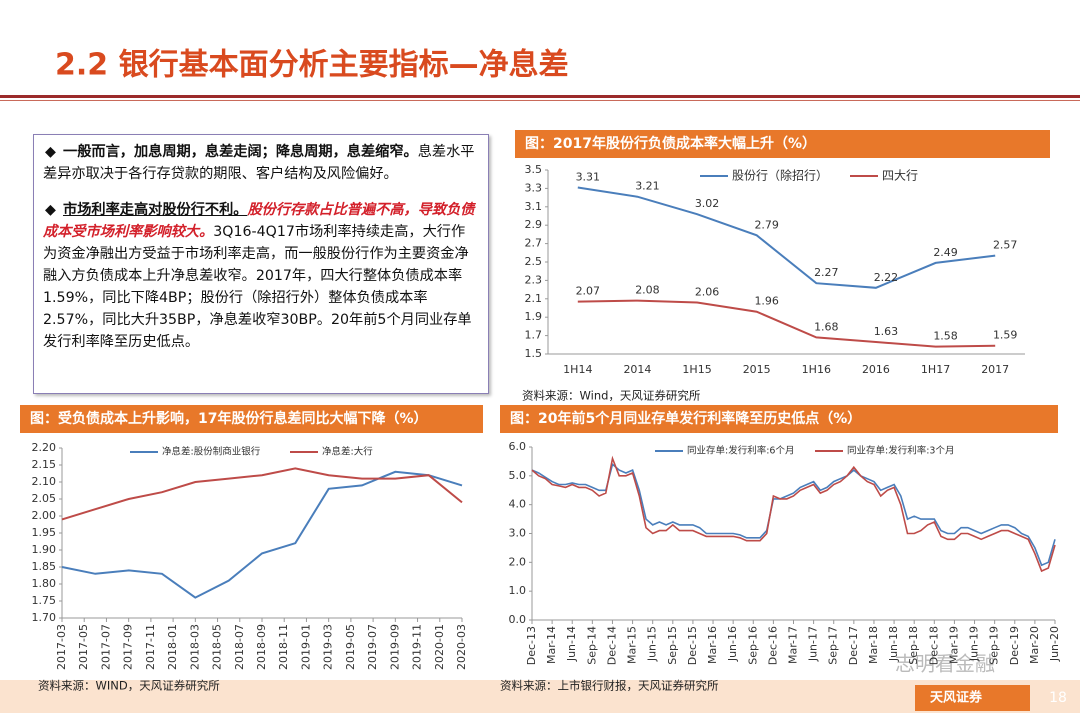  I want to click on y-tick-label: 2.10, so click(44, 481).